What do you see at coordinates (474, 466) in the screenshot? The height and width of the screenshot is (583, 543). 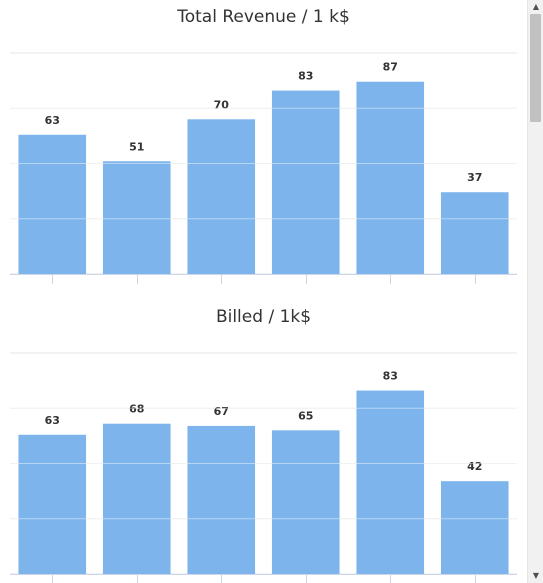 I see `data-label: 42` at bounding box center [474, 466].